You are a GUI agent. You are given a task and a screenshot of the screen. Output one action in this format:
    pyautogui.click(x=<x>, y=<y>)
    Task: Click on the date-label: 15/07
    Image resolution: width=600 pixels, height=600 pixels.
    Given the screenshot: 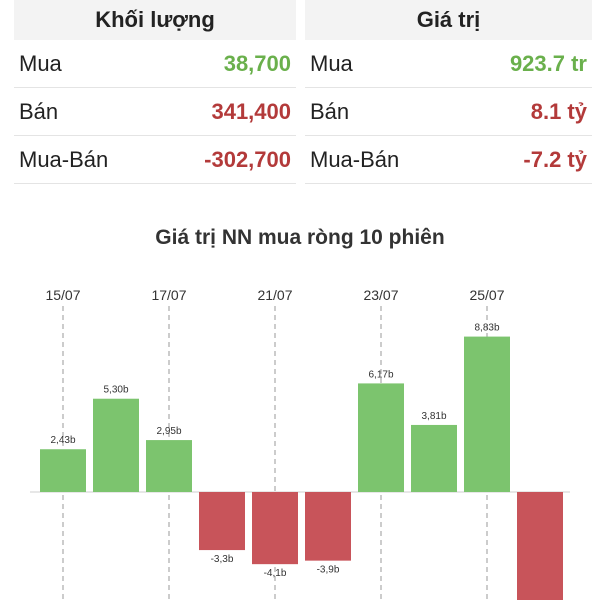 What is the action you would take?
    pyautogui.click(x=62, y=295)
    